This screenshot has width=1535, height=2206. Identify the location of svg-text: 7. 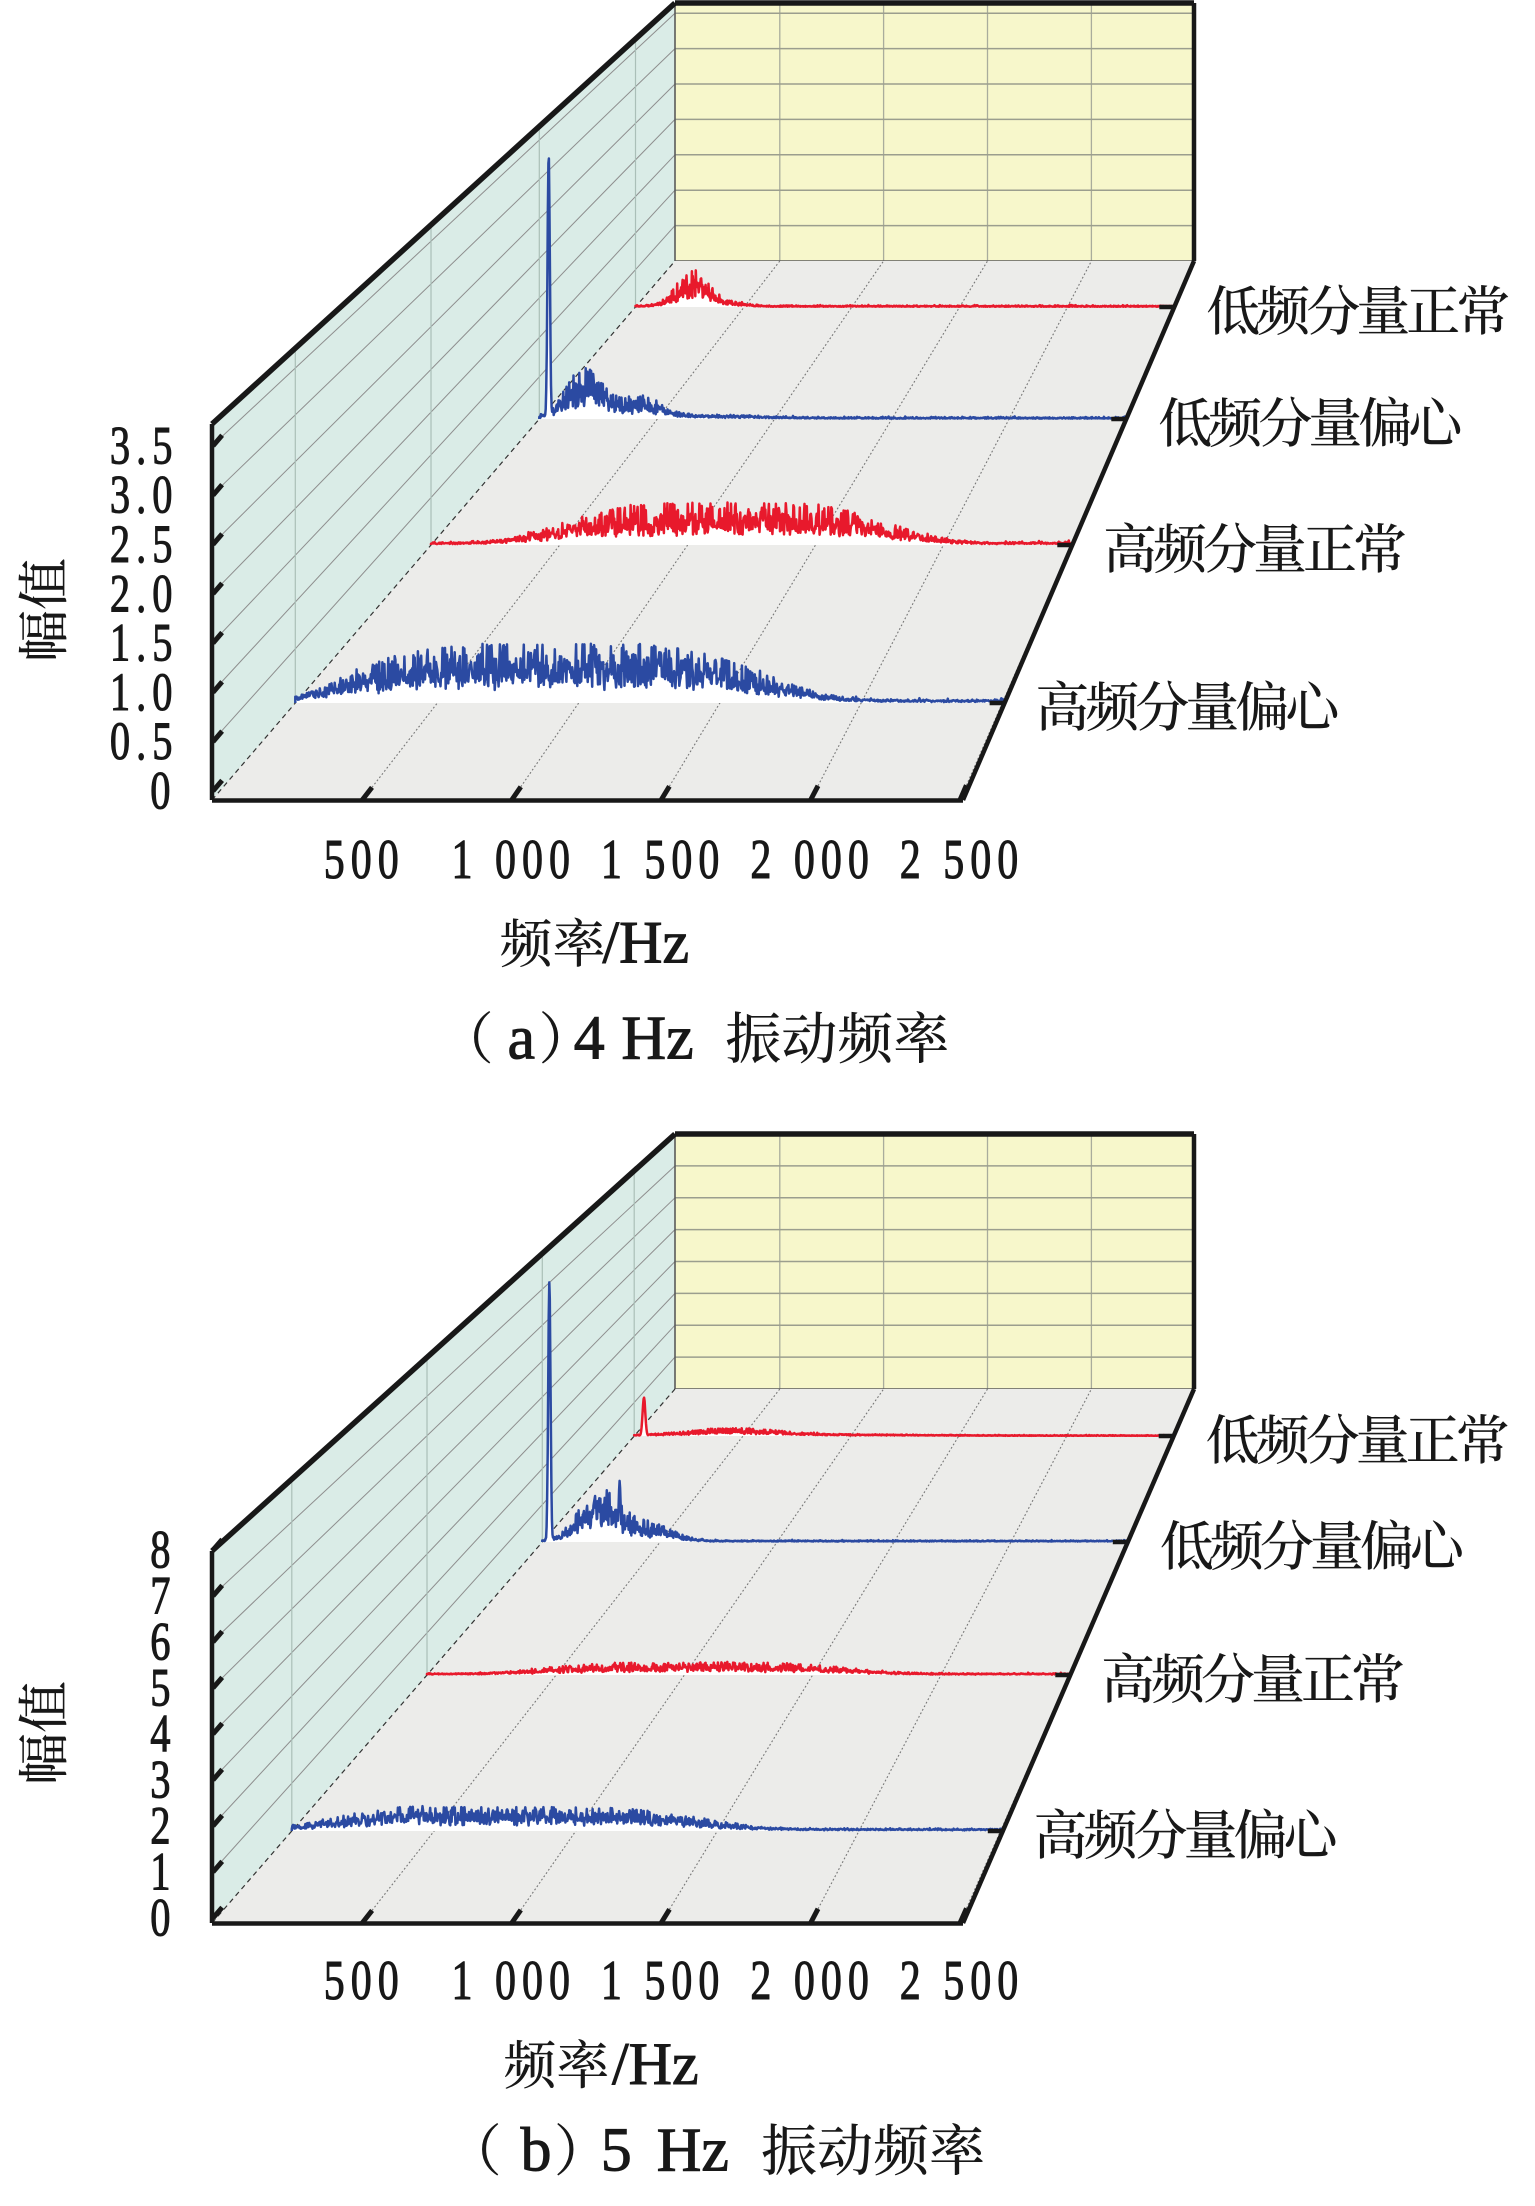
(163, 1596).